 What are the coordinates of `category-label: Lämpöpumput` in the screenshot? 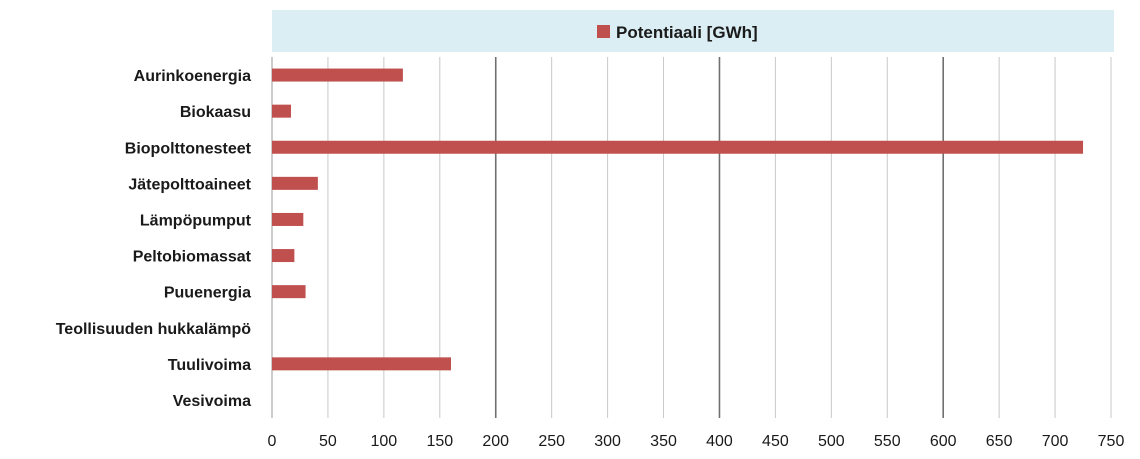 It's located at (196, 220).